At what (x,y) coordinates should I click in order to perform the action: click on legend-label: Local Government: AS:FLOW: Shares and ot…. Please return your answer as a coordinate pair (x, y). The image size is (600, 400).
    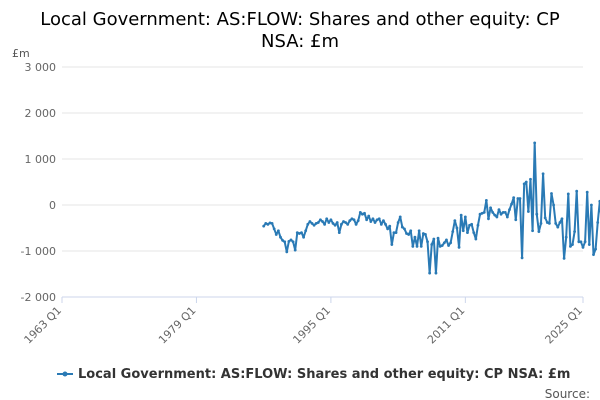
    Looking at the image, I should click on (324, 374).